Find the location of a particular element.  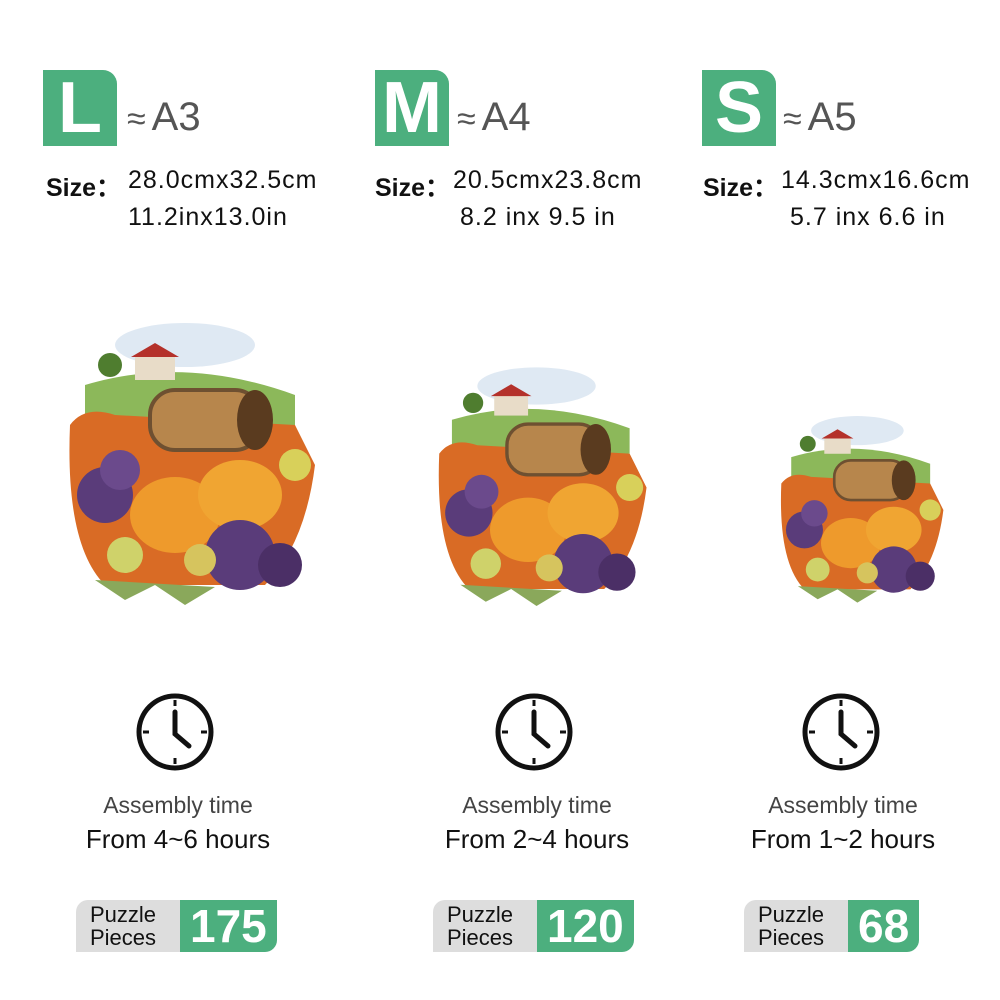

dimensions-in: 8.2 inx 9.5 in is located at coordinates (538, 217).